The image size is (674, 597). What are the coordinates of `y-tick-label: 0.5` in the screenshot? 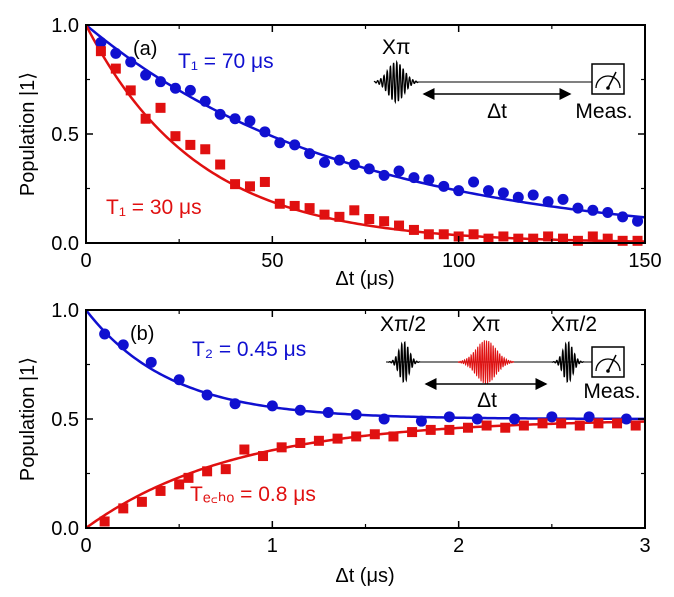 It's located at (65, 135).